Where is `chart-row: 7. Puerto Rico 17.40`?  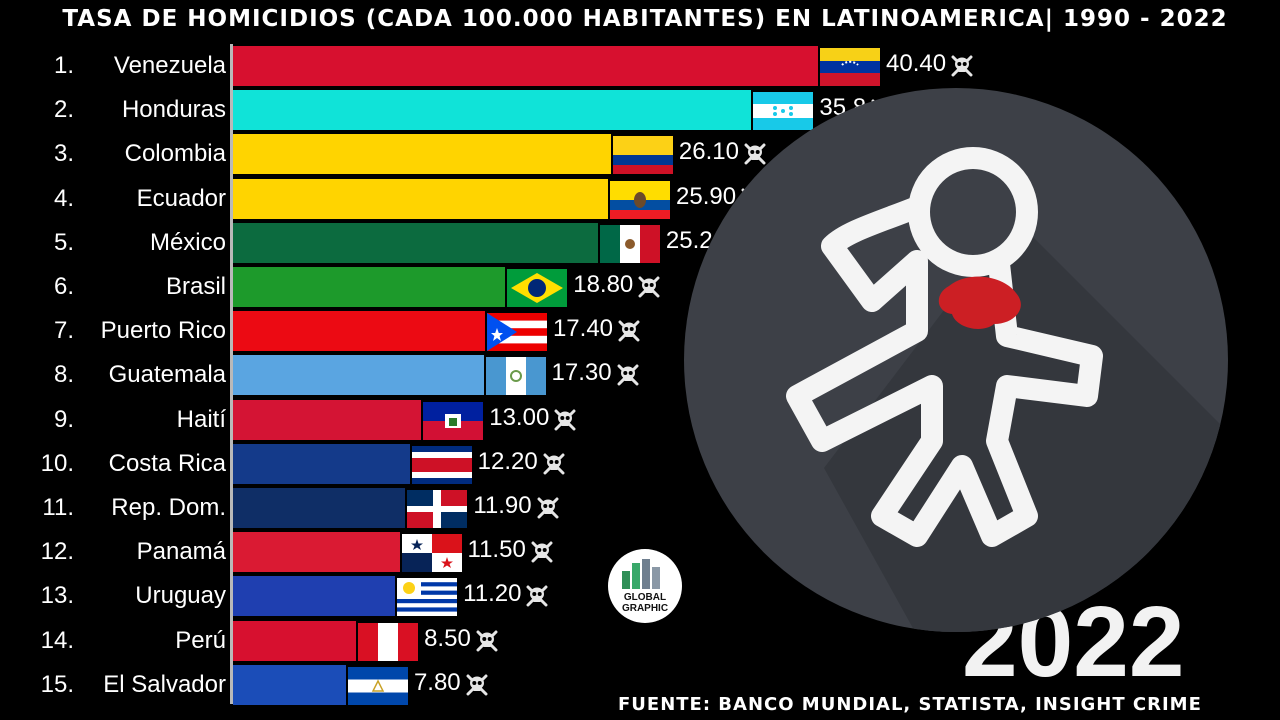
chart-row: 7. Puerto Rico 17.40 is located at coordinates (640, 331).